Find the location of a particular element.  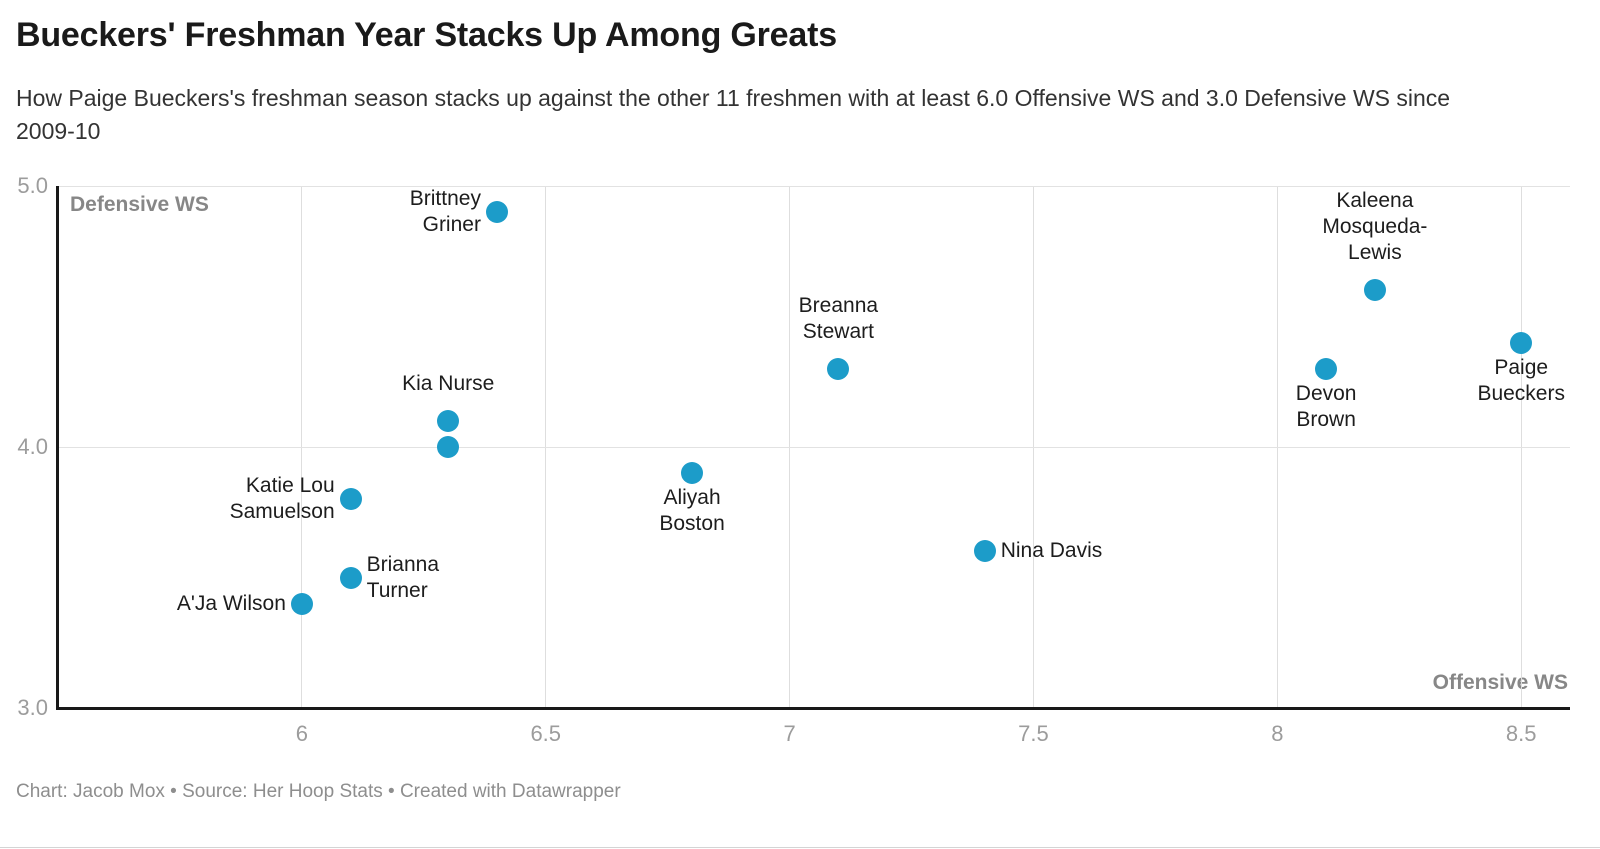

y-axis-title: Defensive WS is located at coordinates (139, 204).